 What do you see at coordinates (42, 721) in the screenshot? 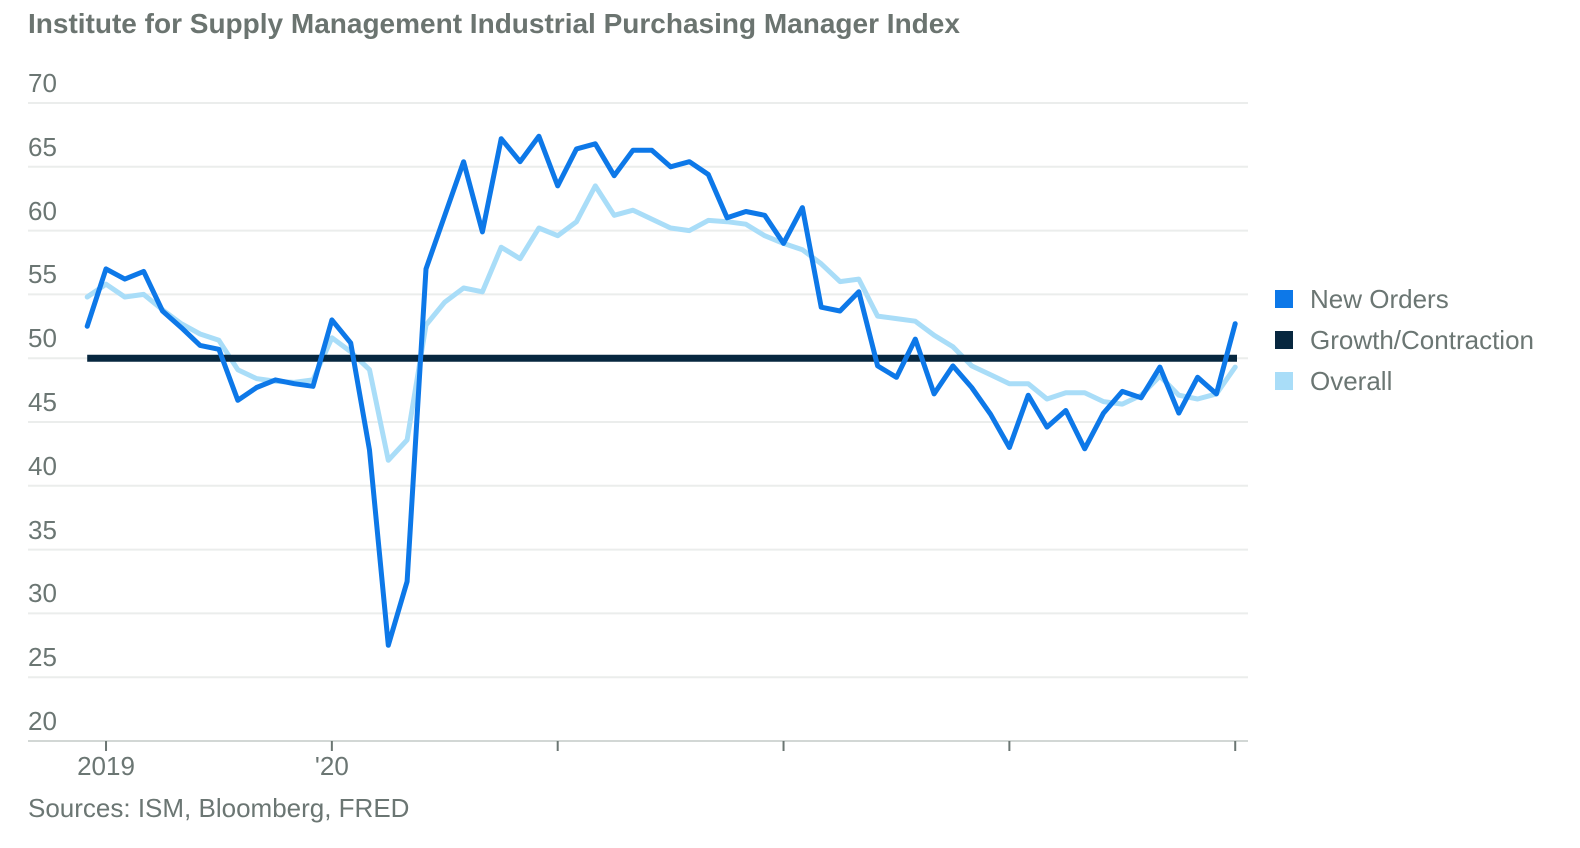
I see `y-axis-label: 20` at bounding box center [42, 721].